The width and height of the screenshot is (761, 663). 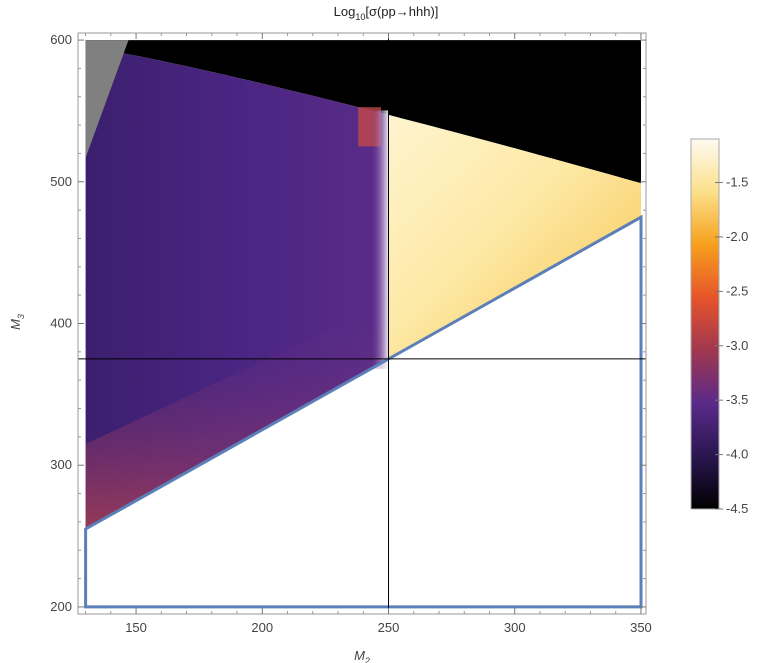 What do you see at coordinates (737, 236) in the screenshot?
I see `colorbar-tick-label: -2.0` at bounding box center [737, 236].